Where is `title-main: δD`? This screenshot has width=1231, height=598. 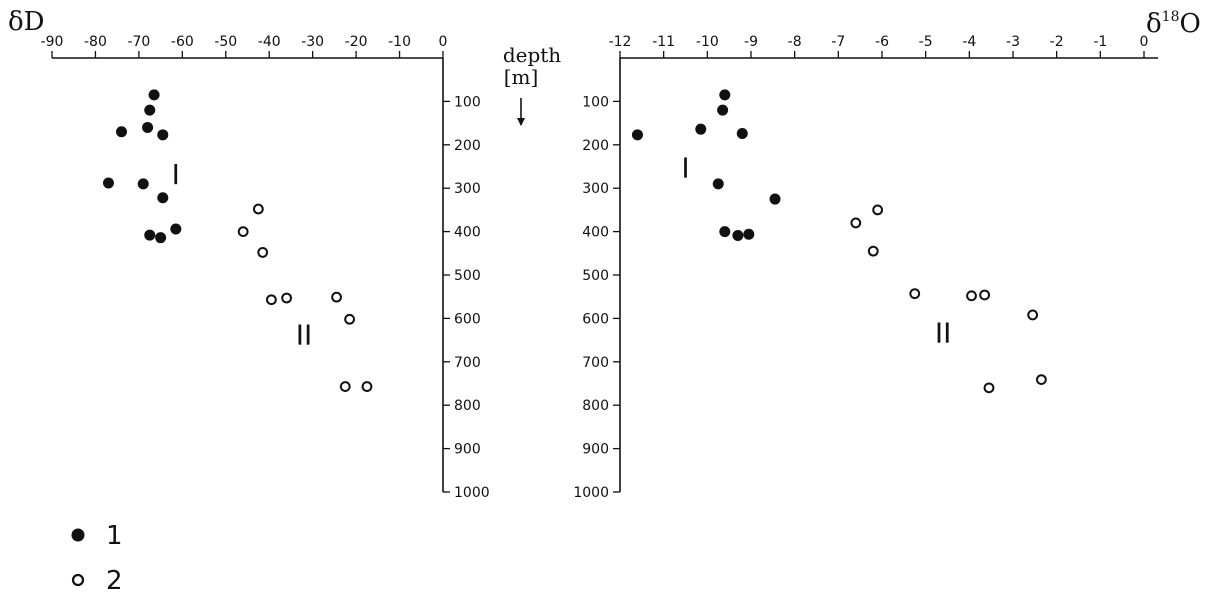 title-main: δD is located at coordinates (26, 22).